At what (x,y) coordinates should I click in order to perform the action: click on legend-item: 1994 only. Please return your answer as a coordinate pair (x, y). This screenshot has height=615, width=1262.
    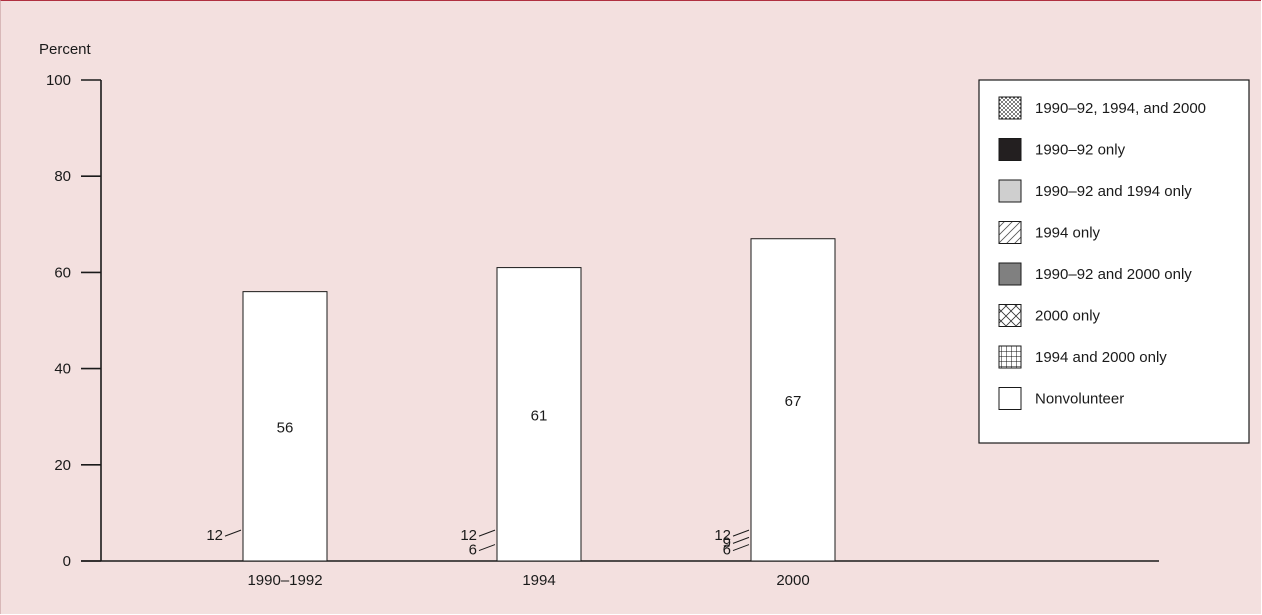
    Looking at the image, I should click on (1049, 232).